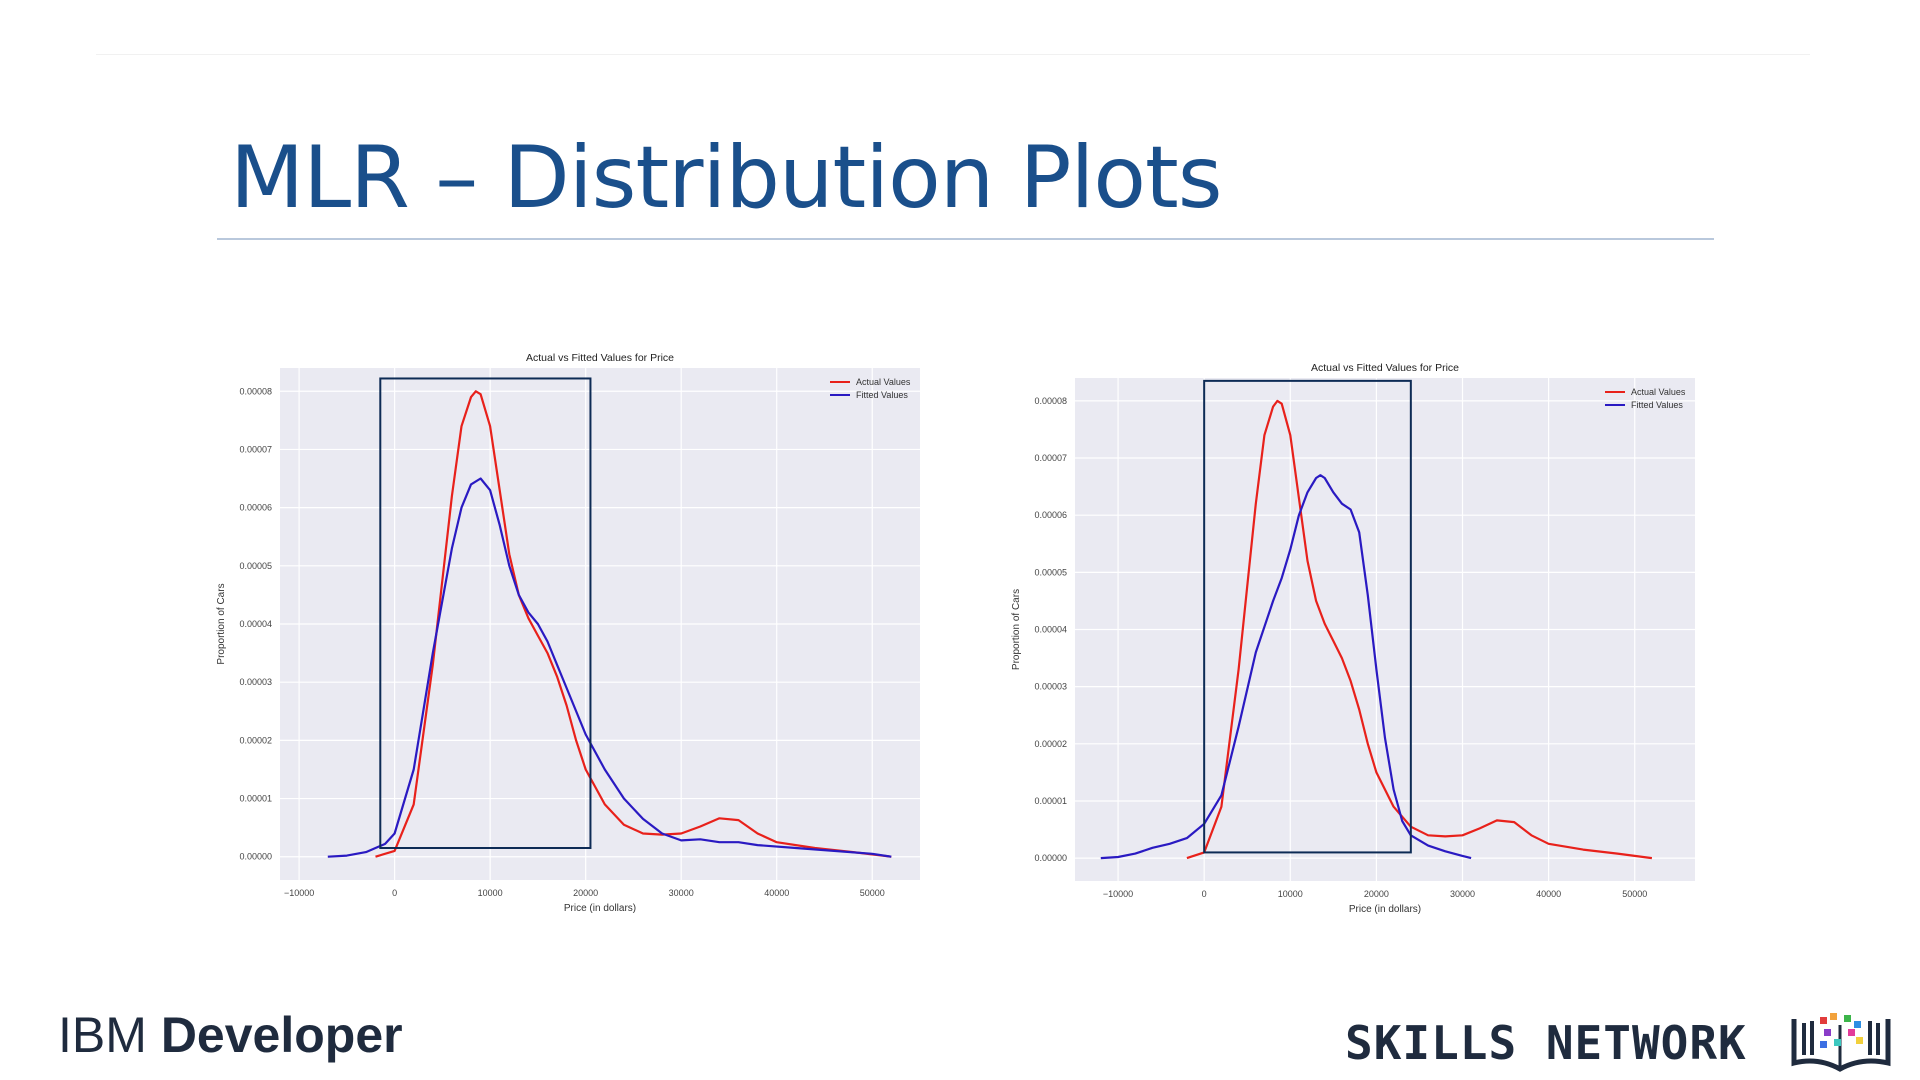  Describe the element at coordinates (1546, 1043) in the screenshot. I see `skills-network-wordmark: SKILLS NETWORK` at that location.